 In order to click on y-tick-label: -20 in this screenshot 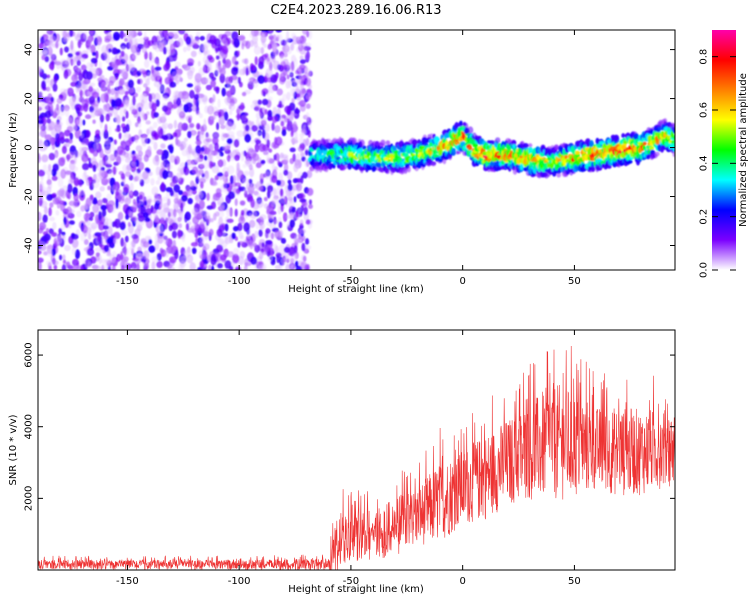, I will do `click(29, 196)`.